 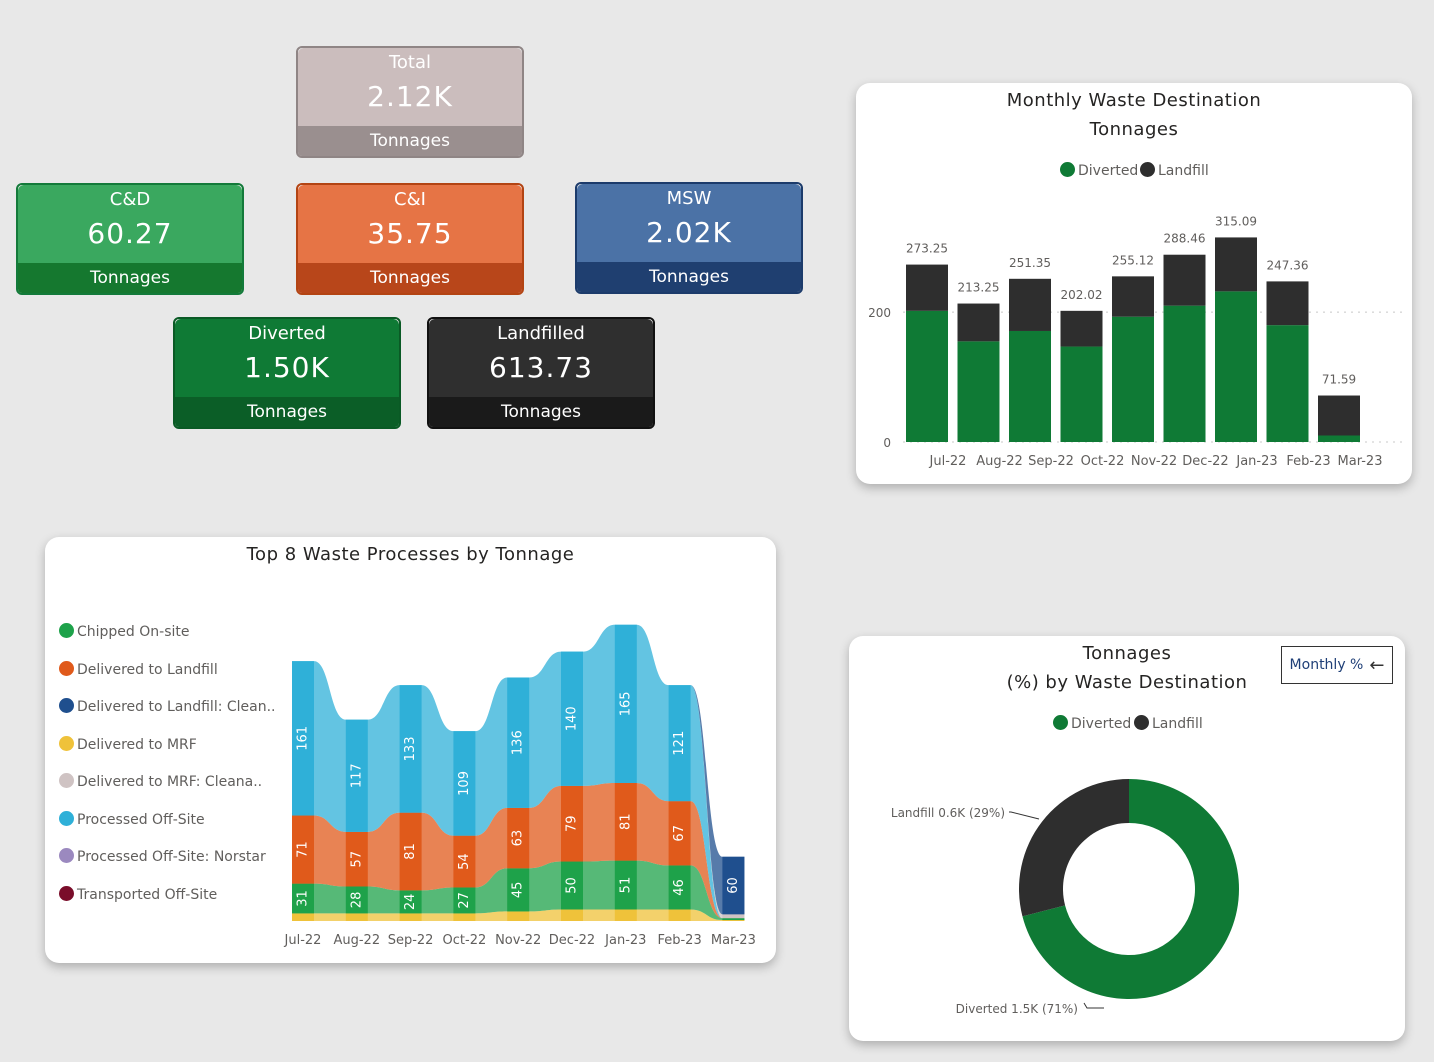 I want to click on kpi-landfilled-label: Landfilled, so click(x=541, y=333).